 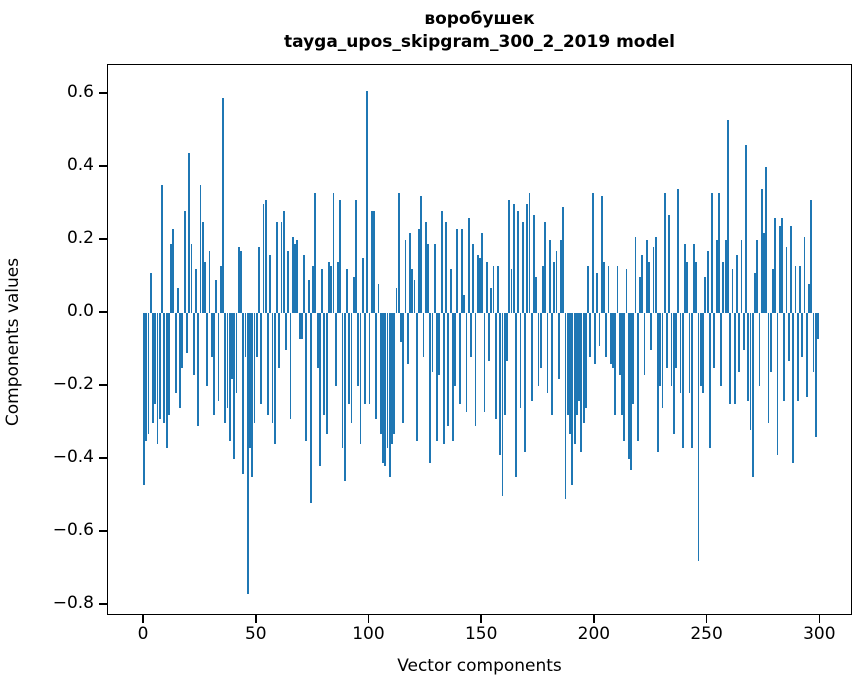 I want to click on chart-title-word: воробушек, so click(x=479, y=19).